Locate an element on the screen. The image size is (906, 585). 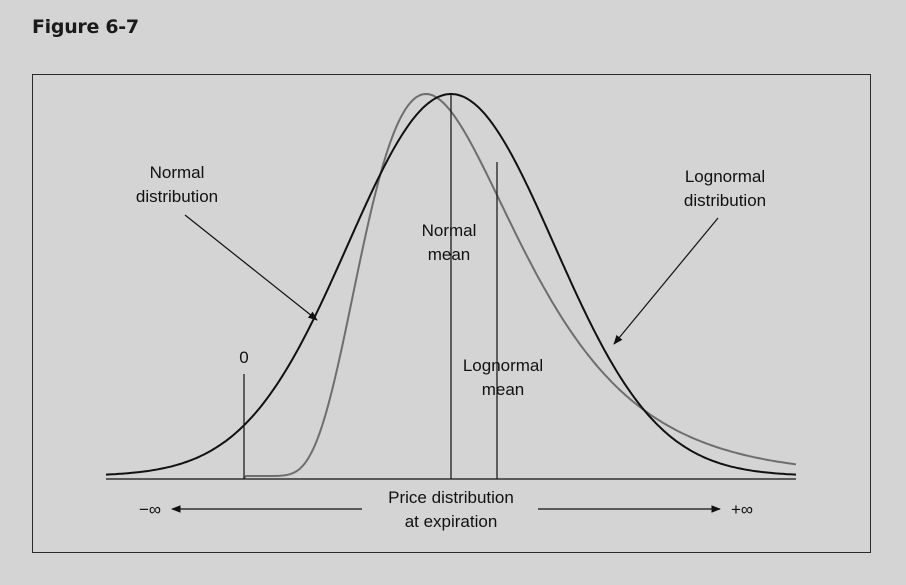
normal-dist-arrow is located at coordinates (251, 267).